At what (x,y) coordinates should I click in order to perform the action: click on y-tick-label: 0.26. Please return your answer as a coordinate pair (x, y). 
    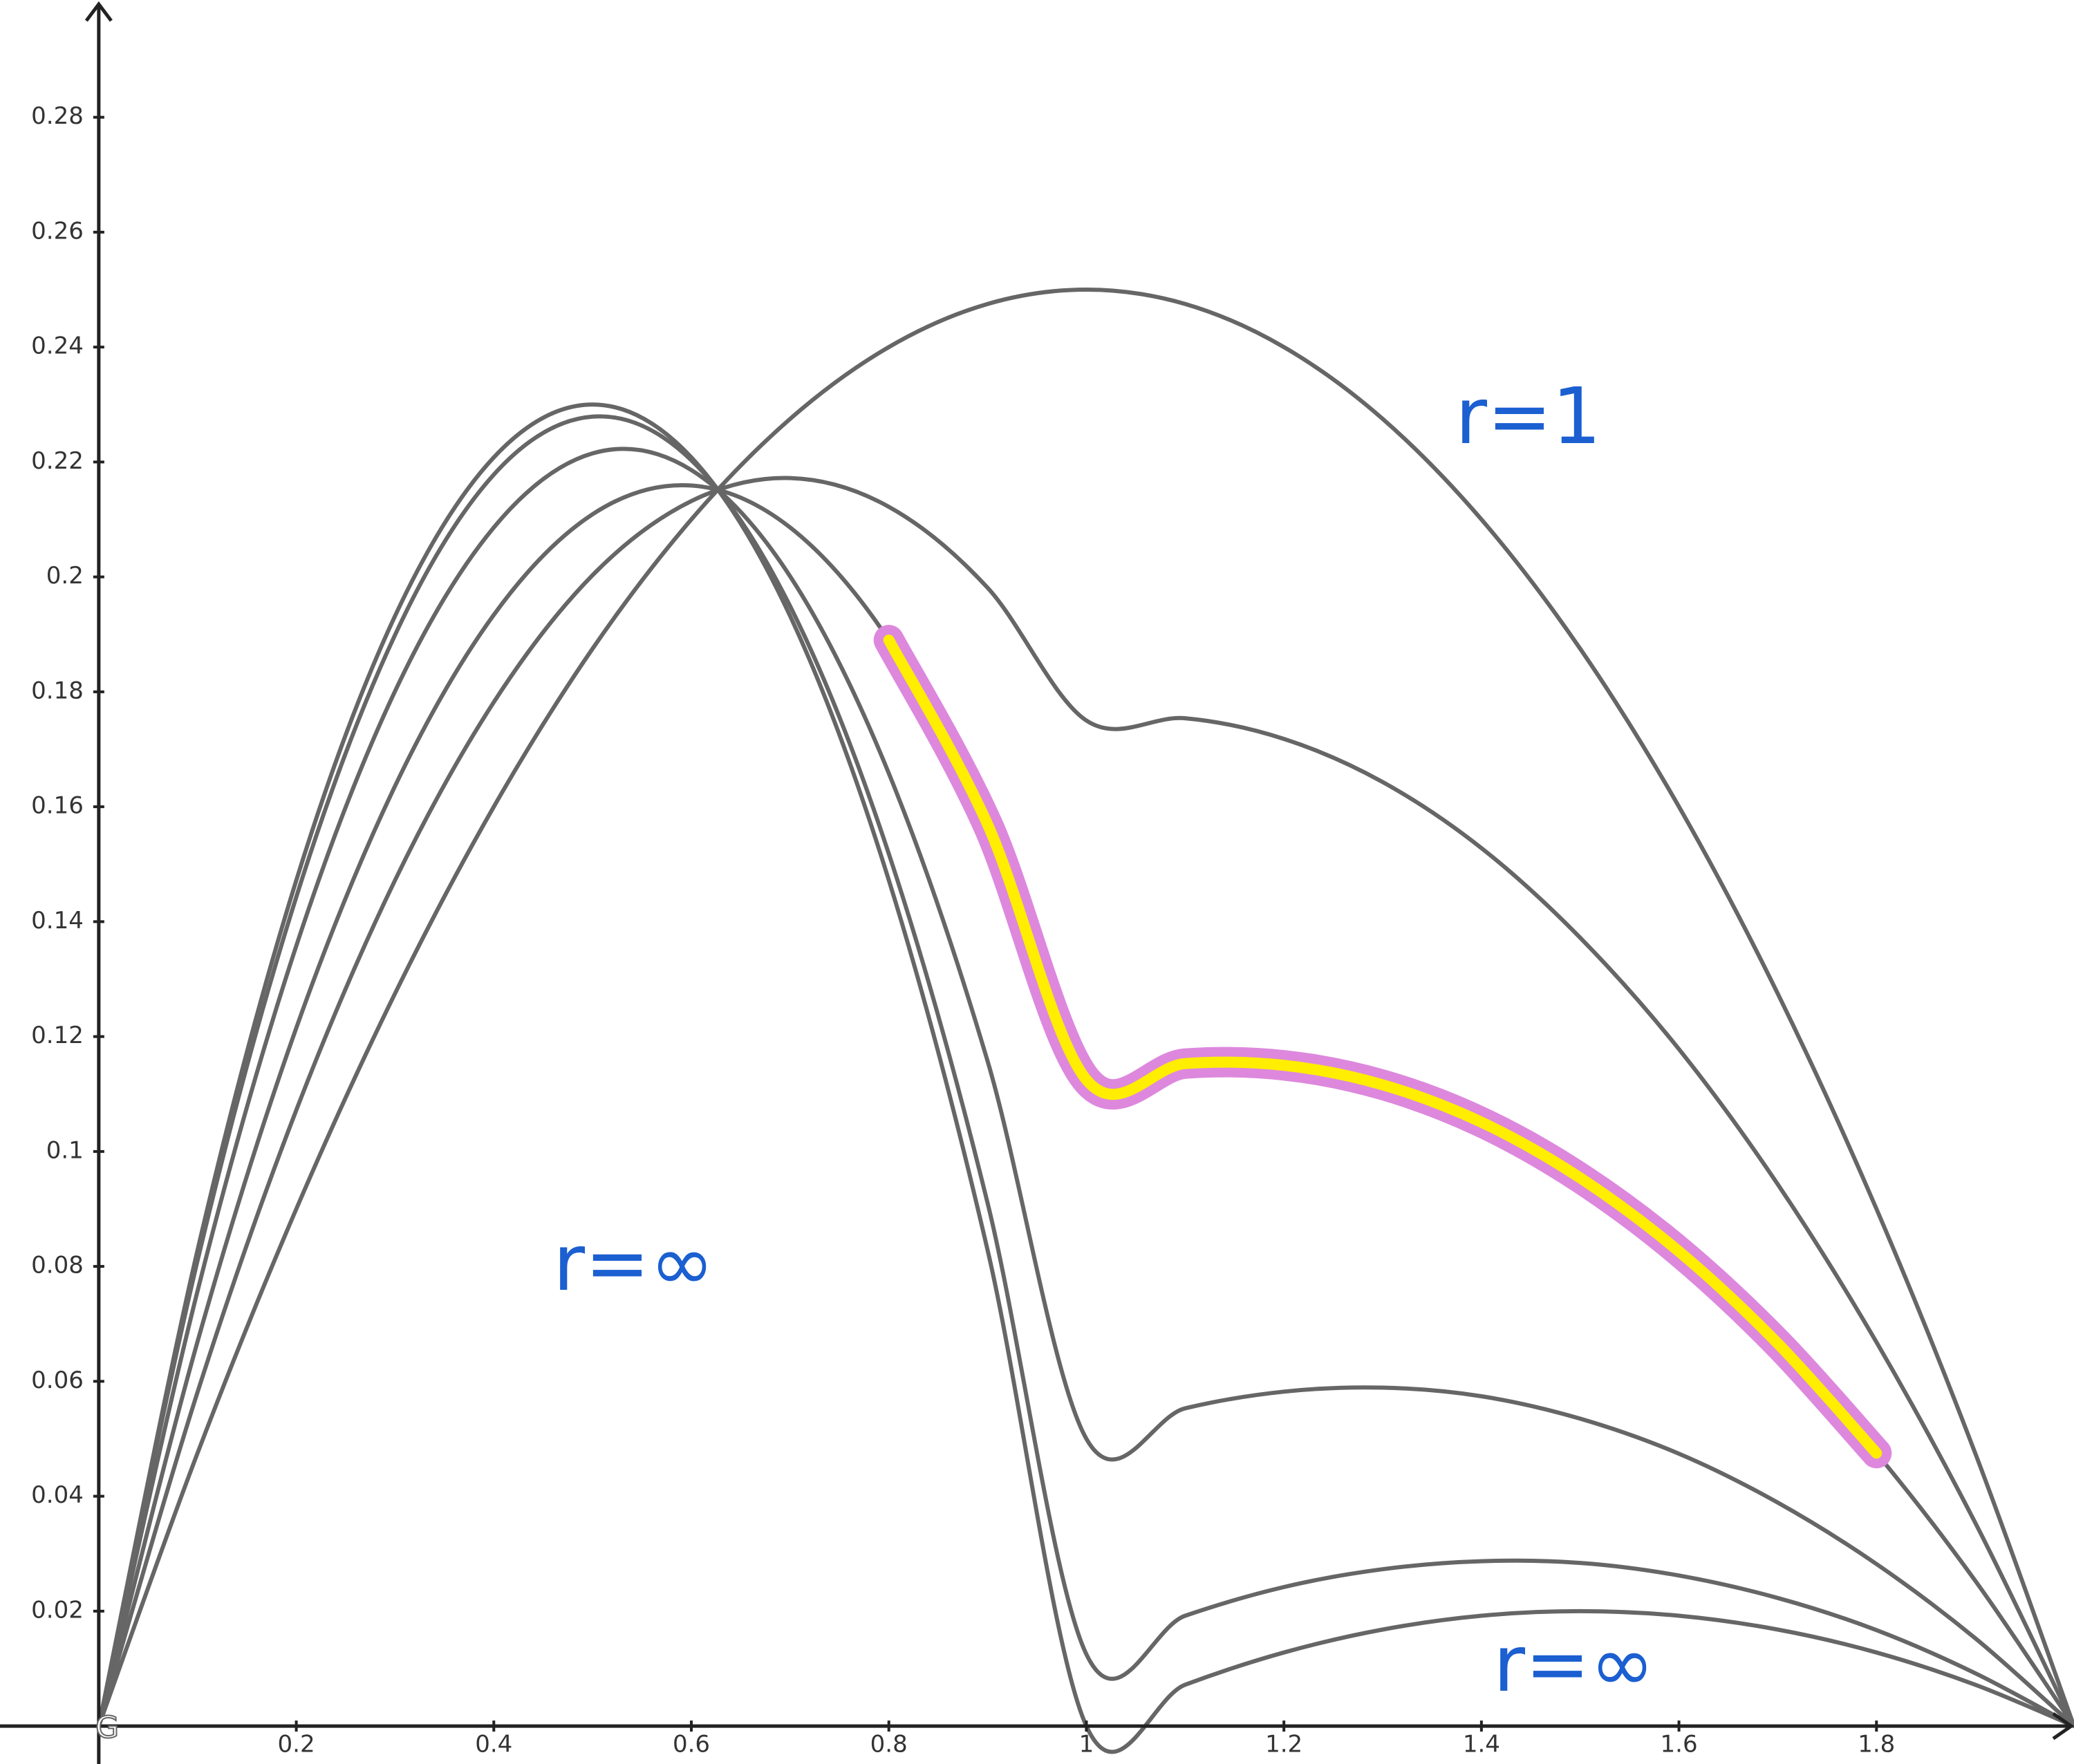
    Looking at the image, I should click on (57, 231).